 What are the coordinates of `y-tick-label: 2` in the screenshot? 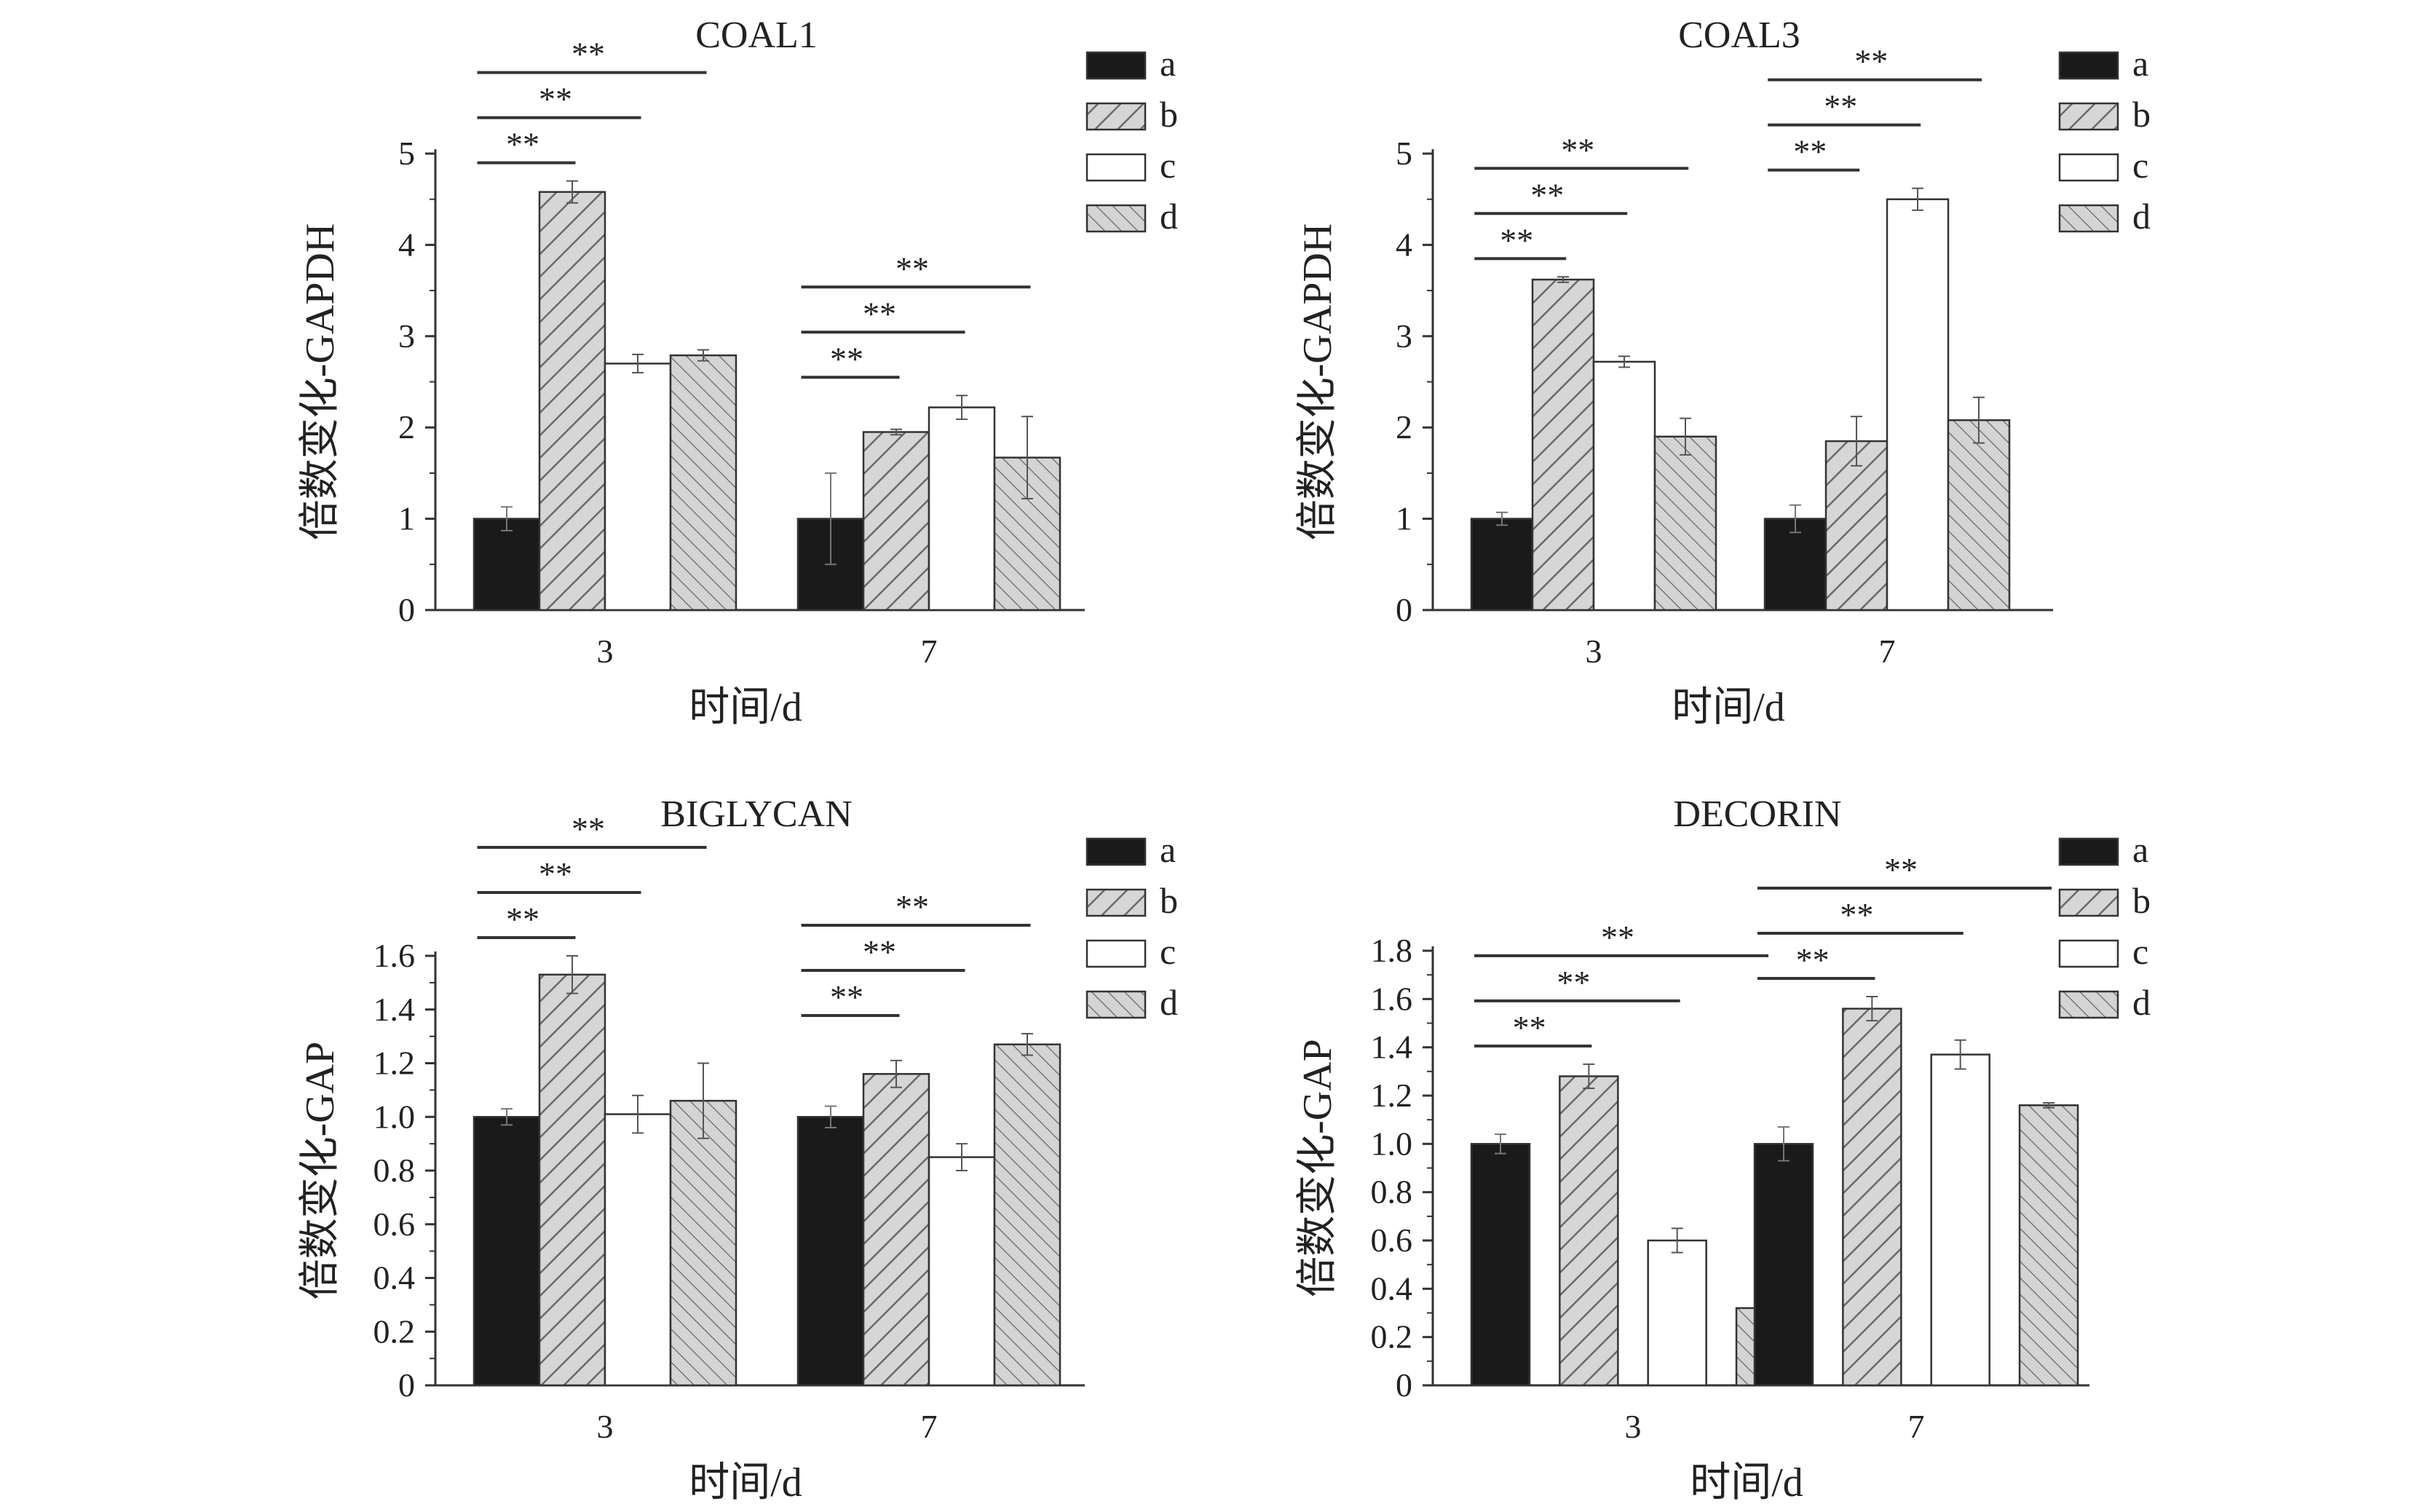 It's located at (1404, 427).